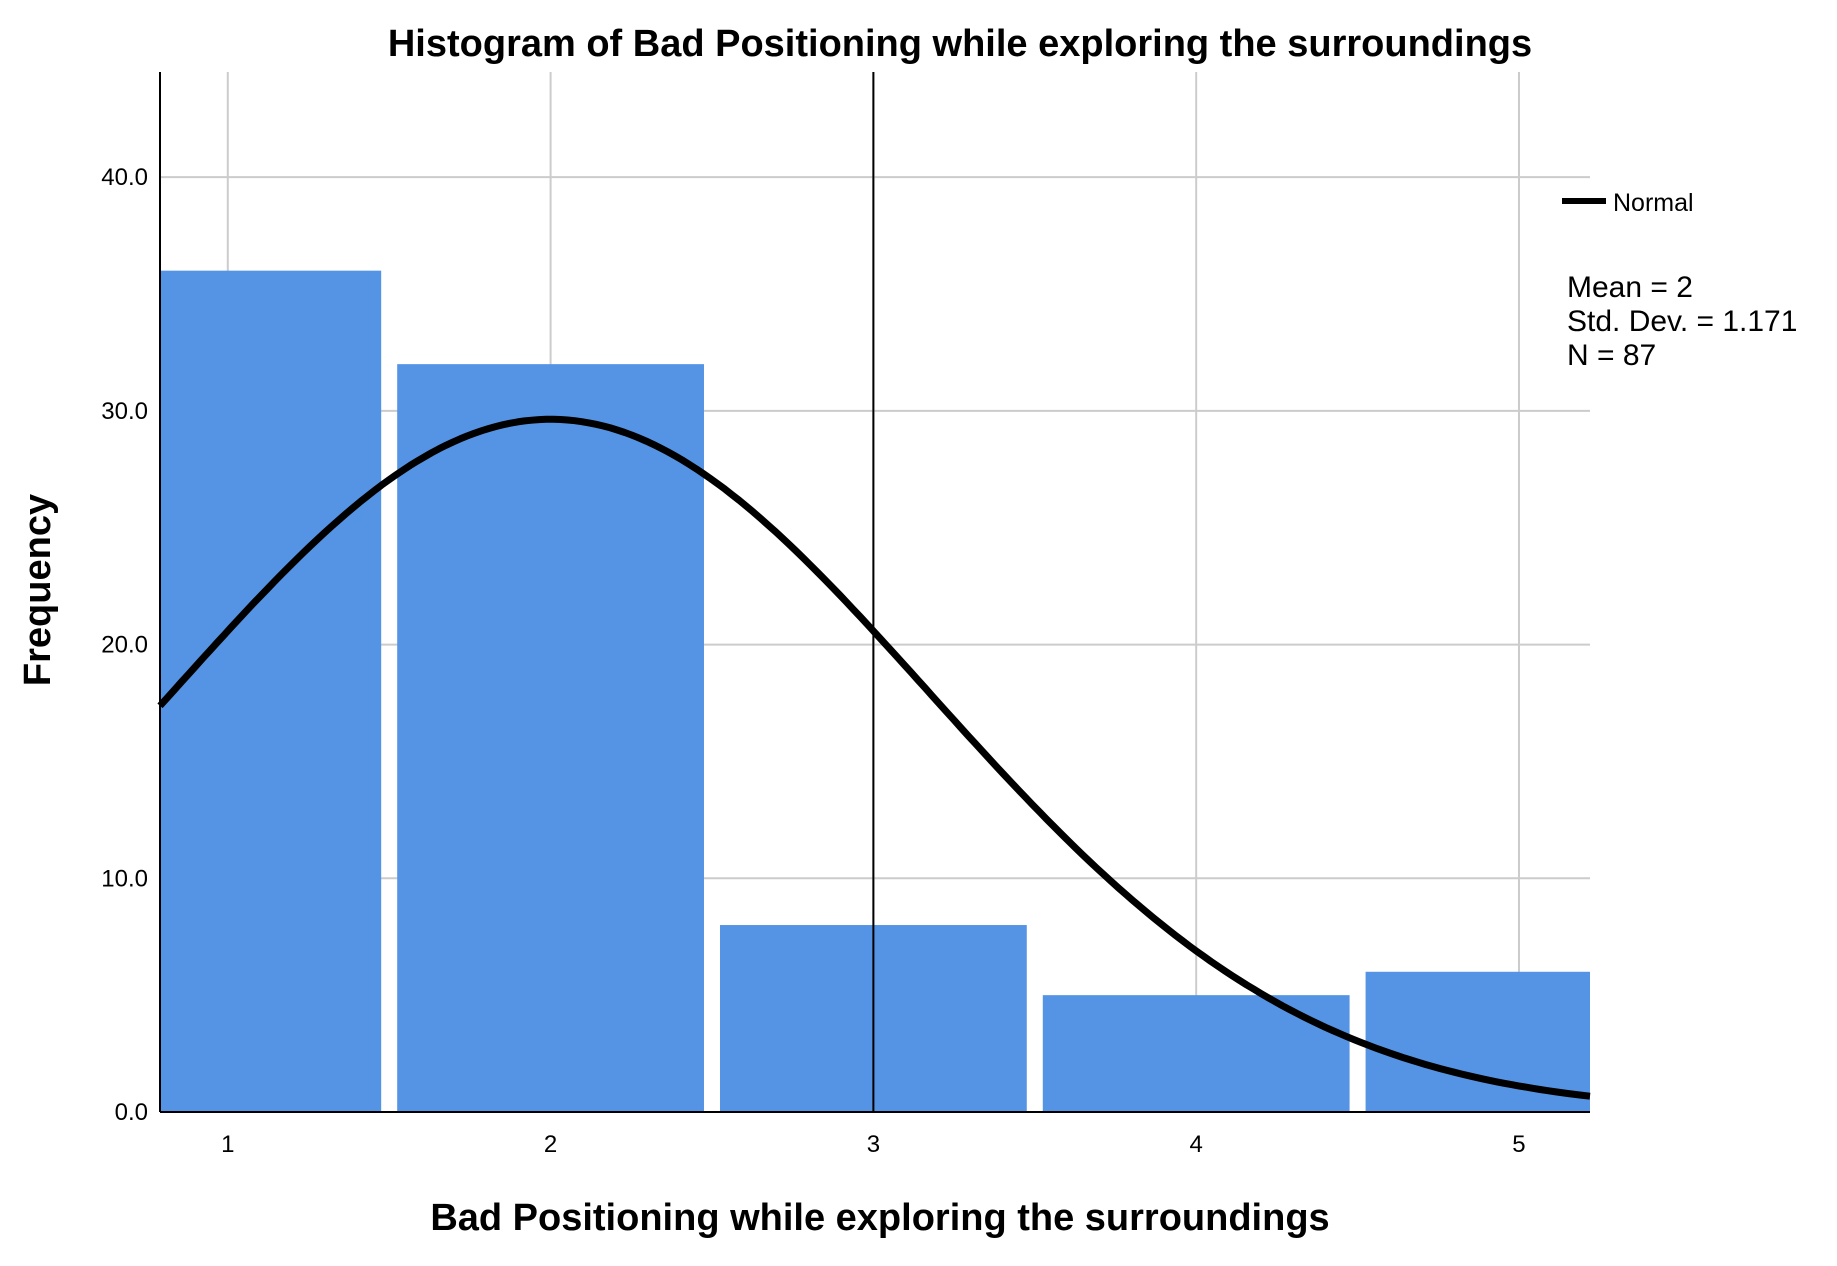  I want to click on x-tick-labels: 1 2 3 4 5, so click(873, 1144).